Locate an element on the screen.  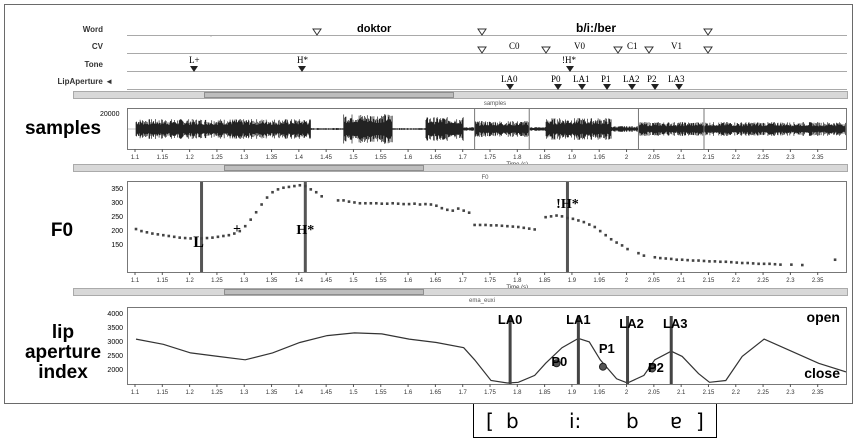
tone-lplus: L+ is located at coordinates (194, 60).